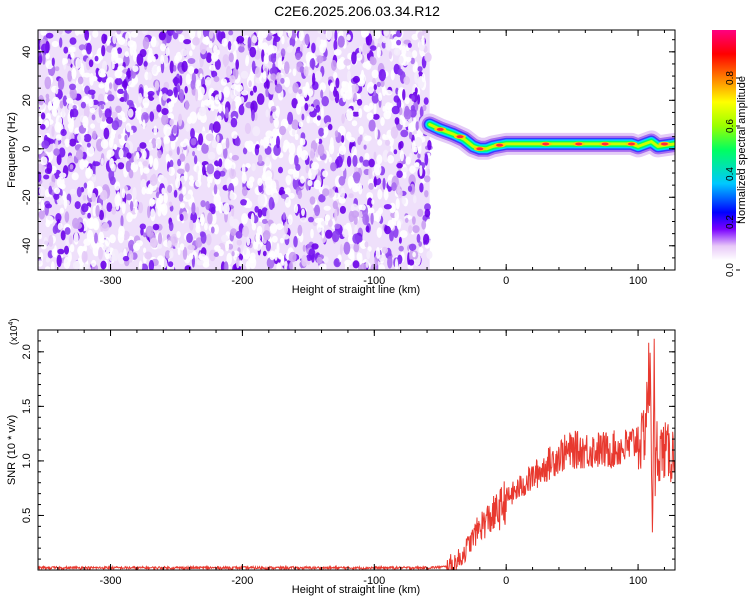 Image resolution: width=750 pixels, height=600 pixels. Describe the element at coordinates (732, 174) in the screenshot. I see `colorbar-axis: 0.0 0.2 0.4 0.6 0.8` at that location.